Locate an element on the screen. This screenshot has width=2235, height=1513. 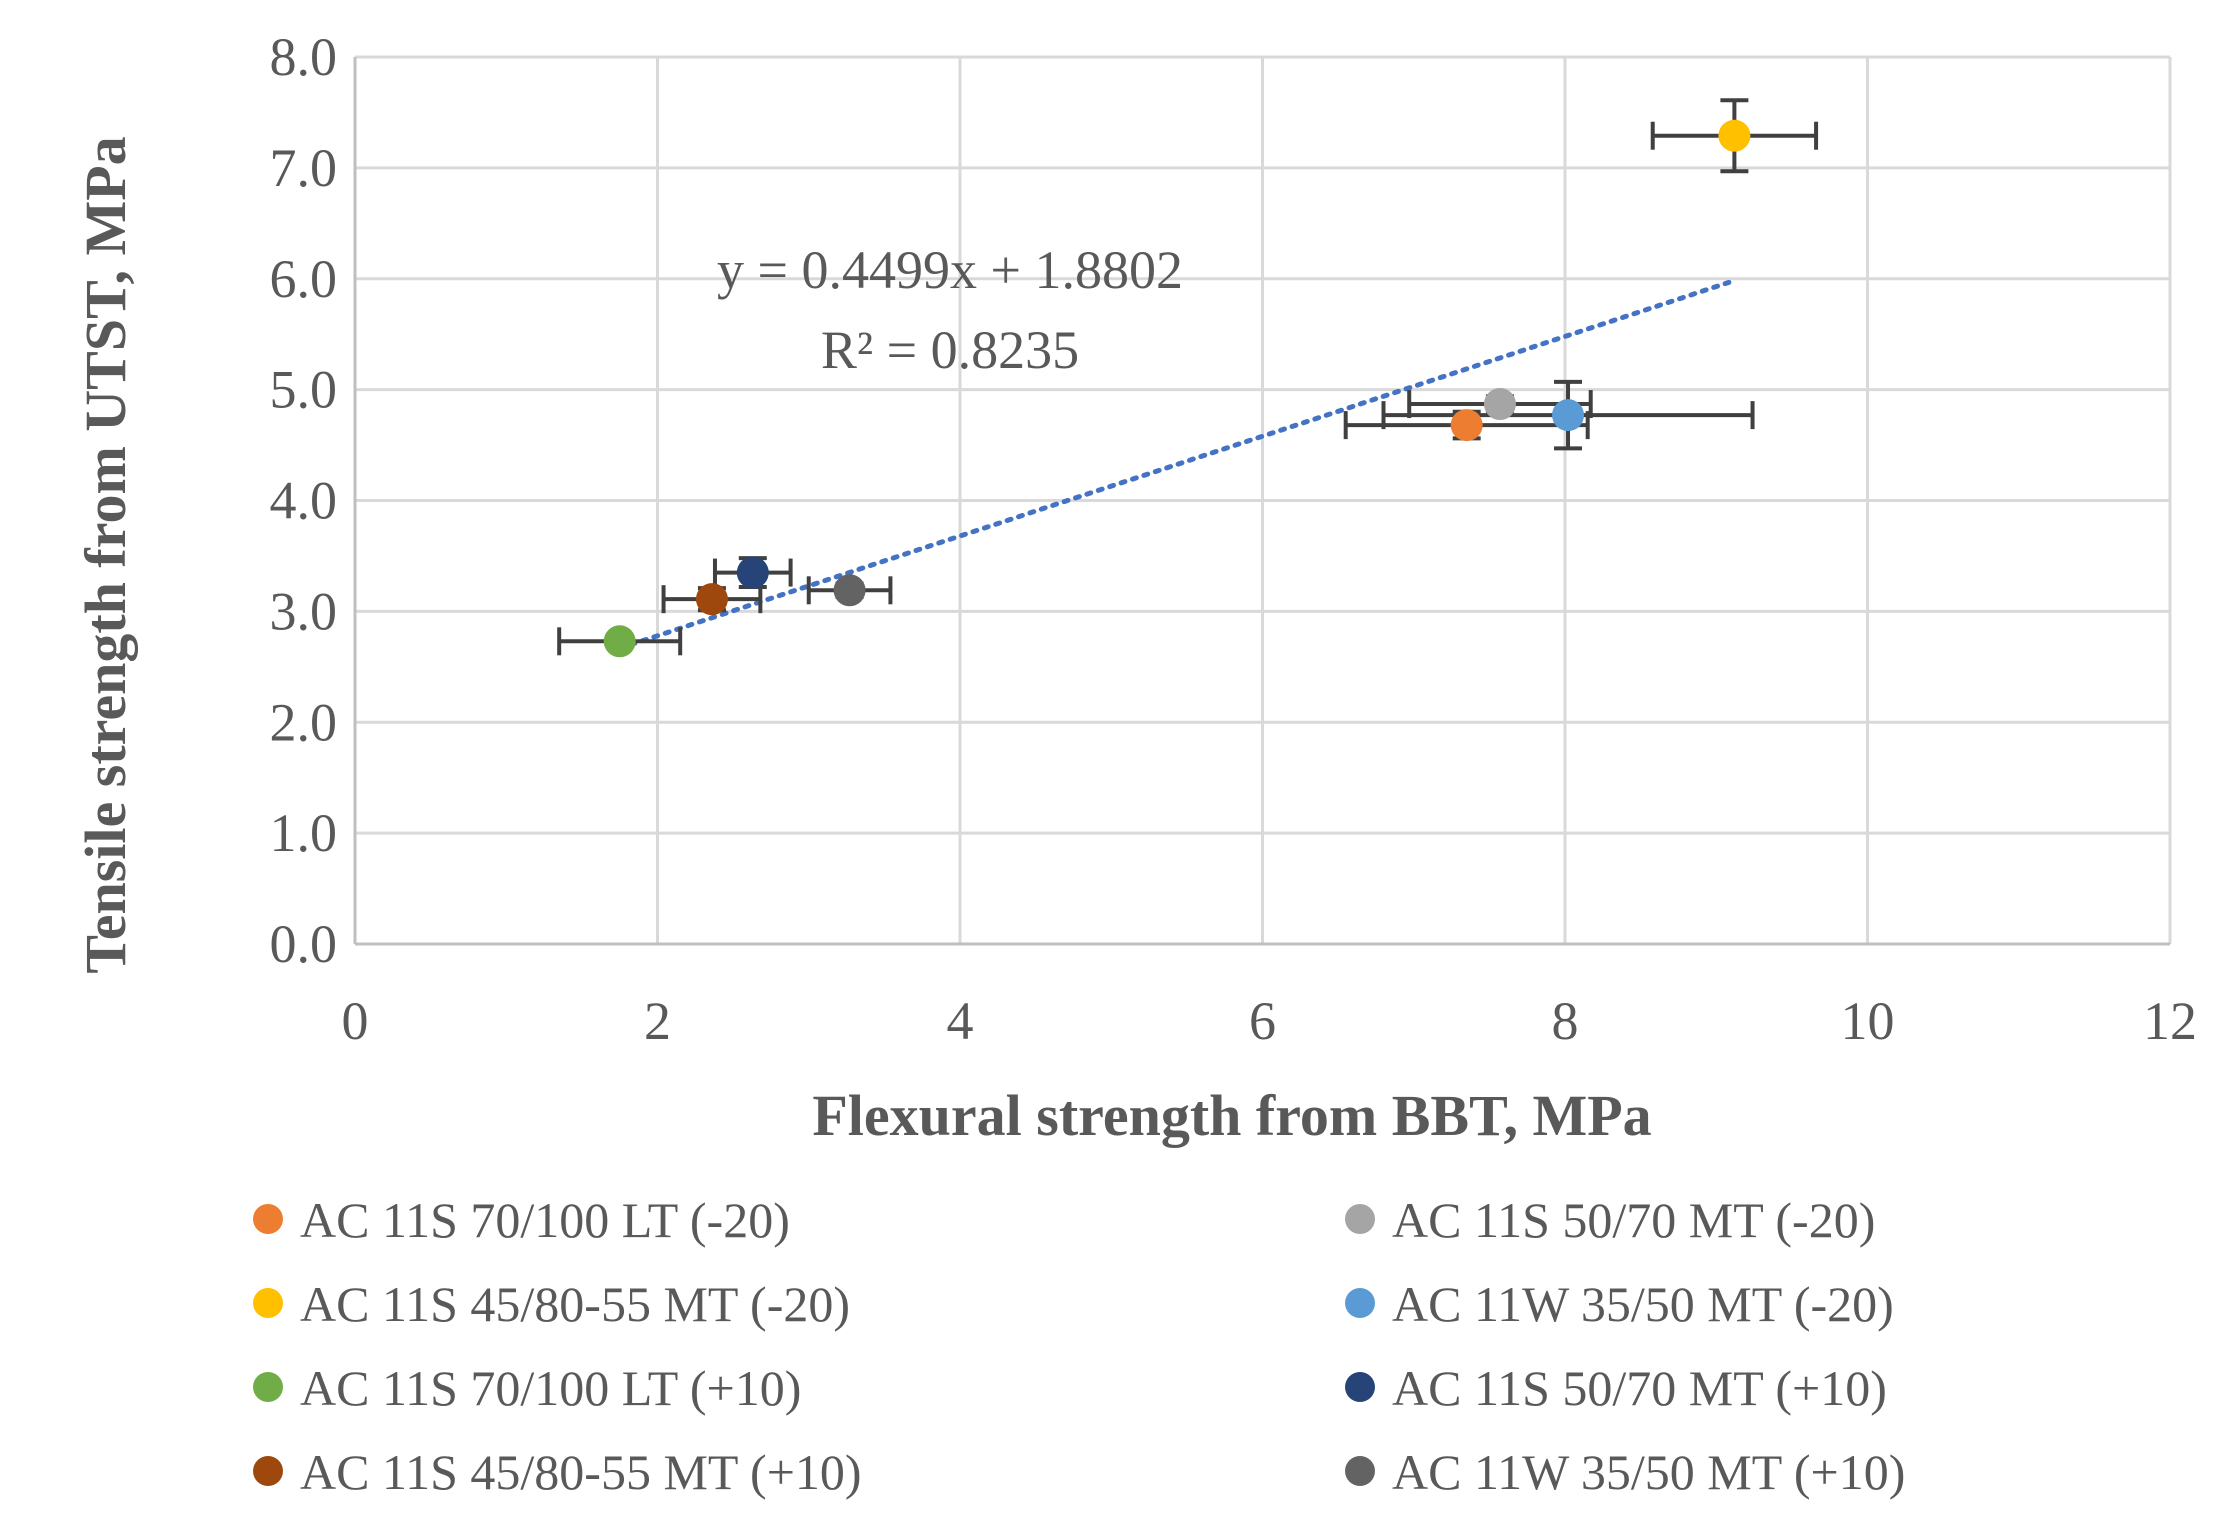
legend-label: AC 11W 35/50 MT (-20) is located at coordinates (1643, 1304).